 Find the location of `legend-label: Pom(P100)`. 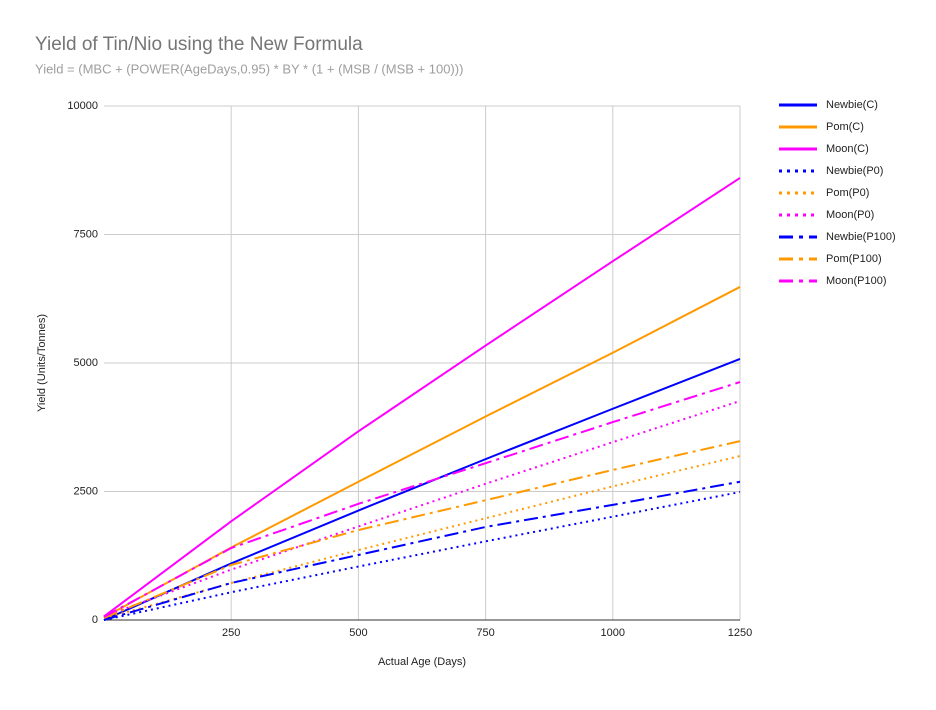

legend-label: Pom(P100) is located at coordinates (854, 259).